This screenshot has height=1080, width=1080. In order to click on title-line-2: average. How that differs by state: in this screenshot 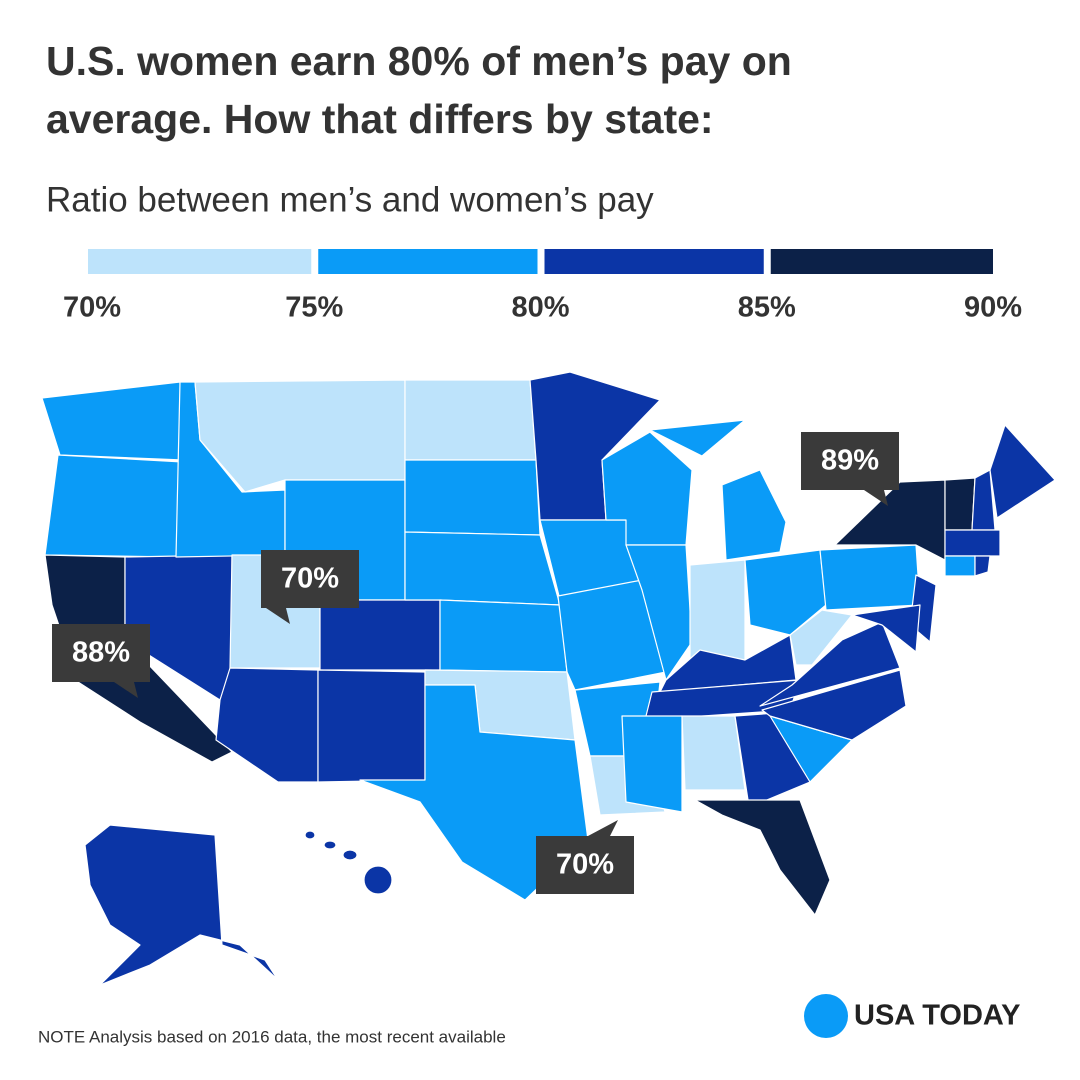, I will do `click(380, 119)`.